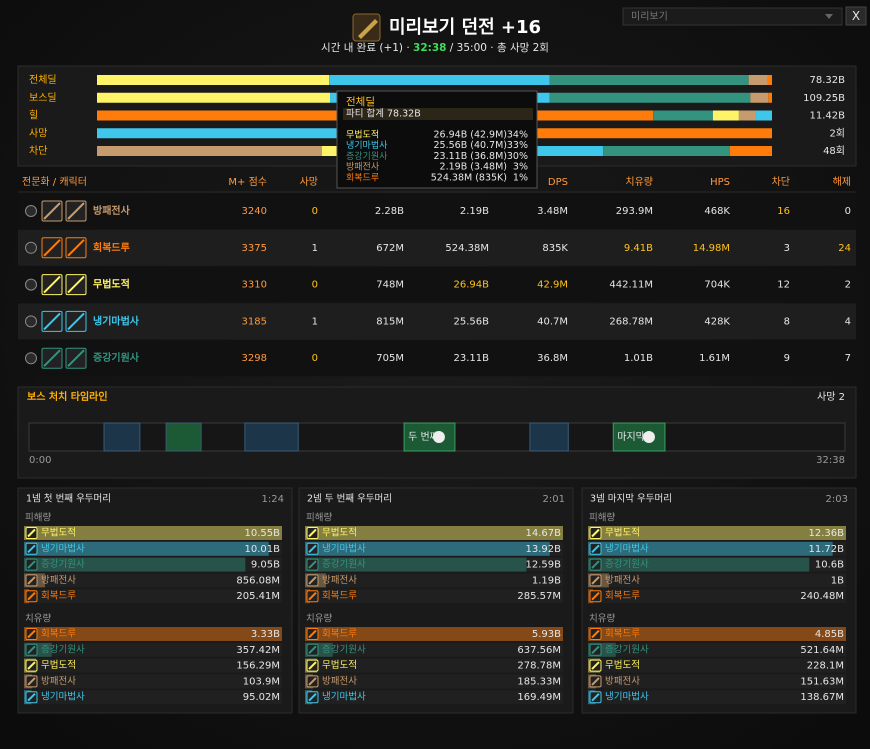 The image size is (870, 749). Describe the element at coordinates (517, 145) in the screenshot. I see `tooltip-pct: 33%` at that location.